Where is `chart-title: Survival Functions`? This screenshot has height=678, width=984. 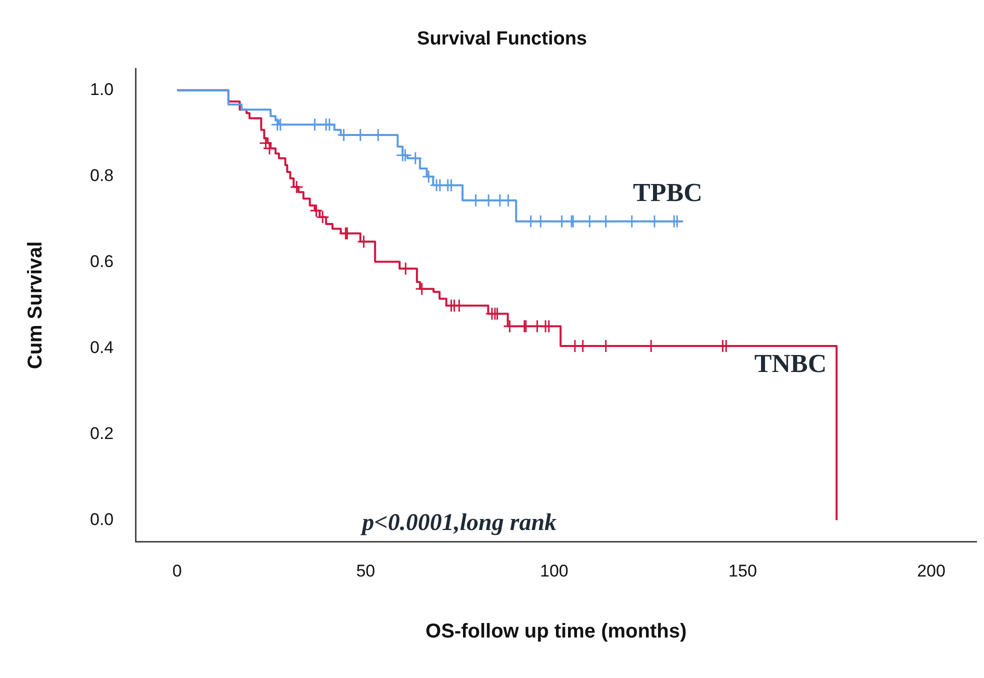
chart-title: Survival Functions is located at coordinates (502, 39).